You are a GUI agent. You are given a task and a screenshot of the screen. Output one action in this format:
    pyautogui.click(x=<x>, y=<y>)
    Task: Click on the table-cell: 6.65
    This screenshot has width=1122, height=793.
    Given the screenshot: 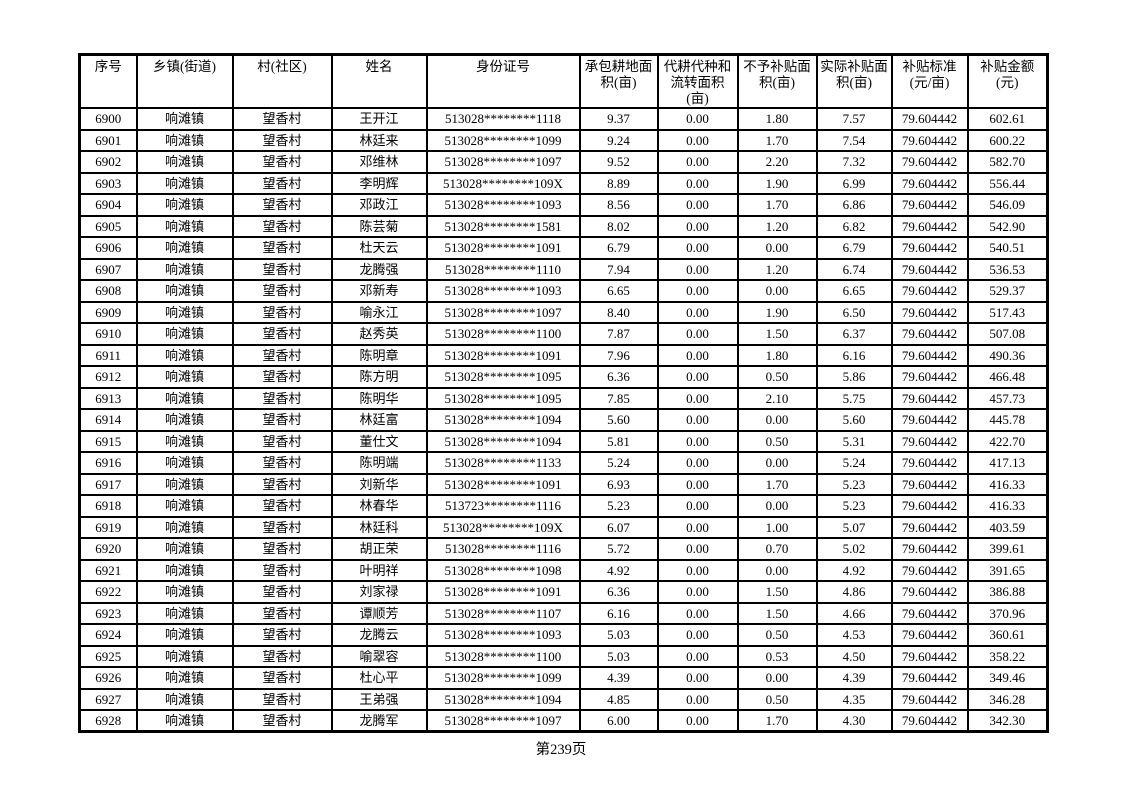 What is the action you would take?
    pyautogui.click(x=618, y=291)
    